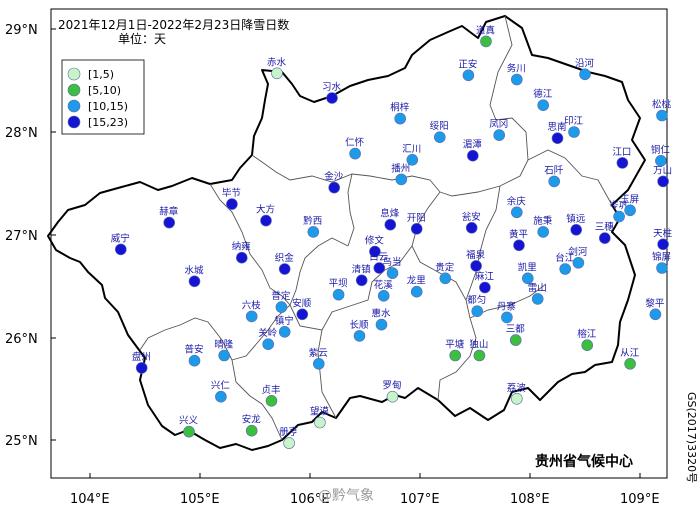 The image size is (700, 514). I want to click on station-name: 大方, so click(265, 210).